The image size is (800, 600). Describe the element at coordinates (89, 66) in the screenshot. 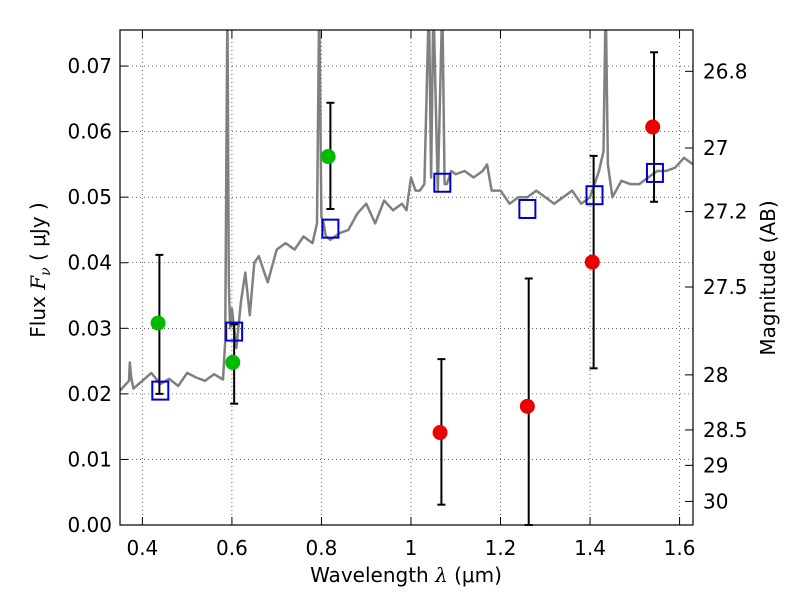

I see `y-tick-label: 0.07` at that location.